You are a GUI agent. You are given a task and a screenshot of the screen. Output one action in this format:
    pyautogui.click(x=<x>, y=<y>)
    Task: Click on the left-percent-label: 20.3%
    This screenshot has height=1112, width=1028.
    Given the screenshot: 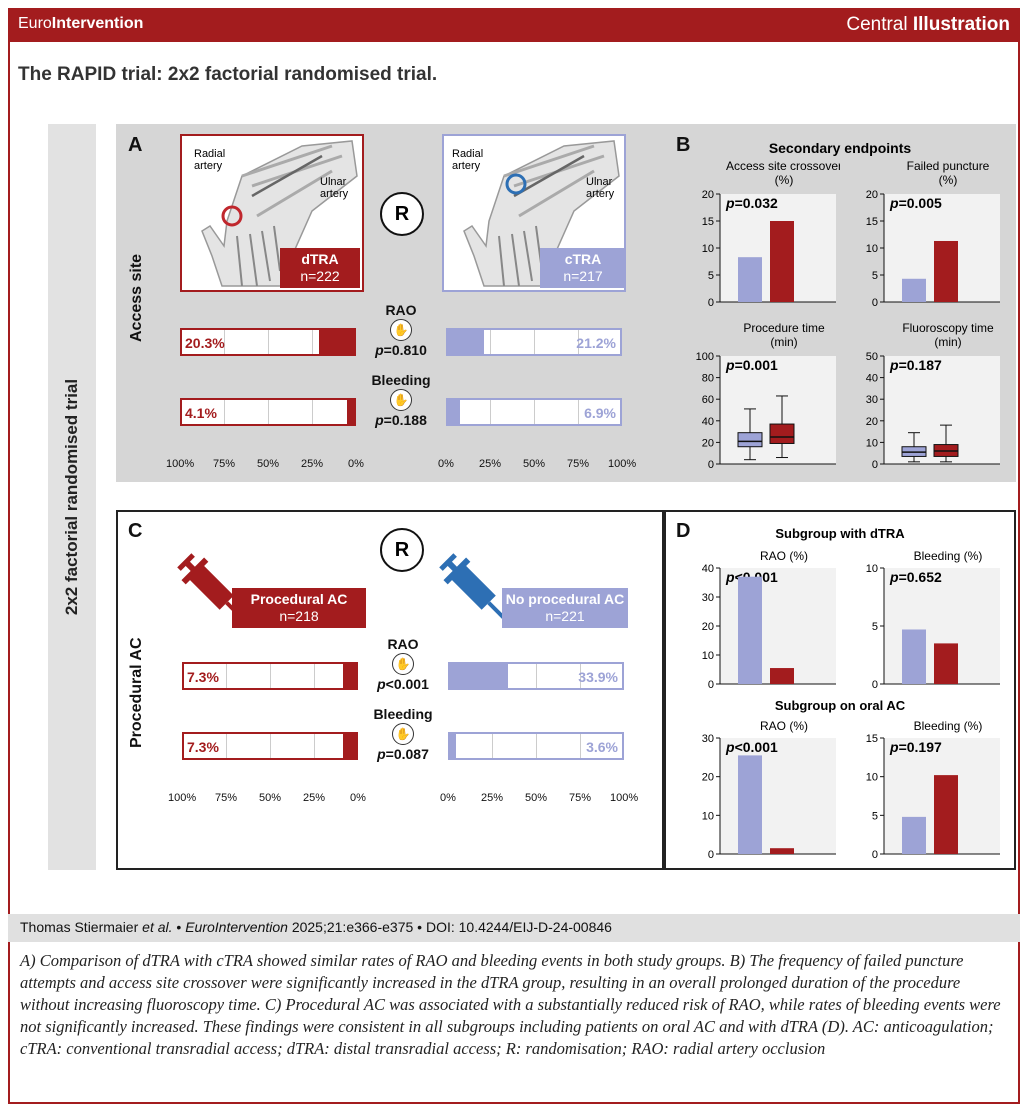 What is the action you would take?
    pyautogui.click(x=205, y=343)
    